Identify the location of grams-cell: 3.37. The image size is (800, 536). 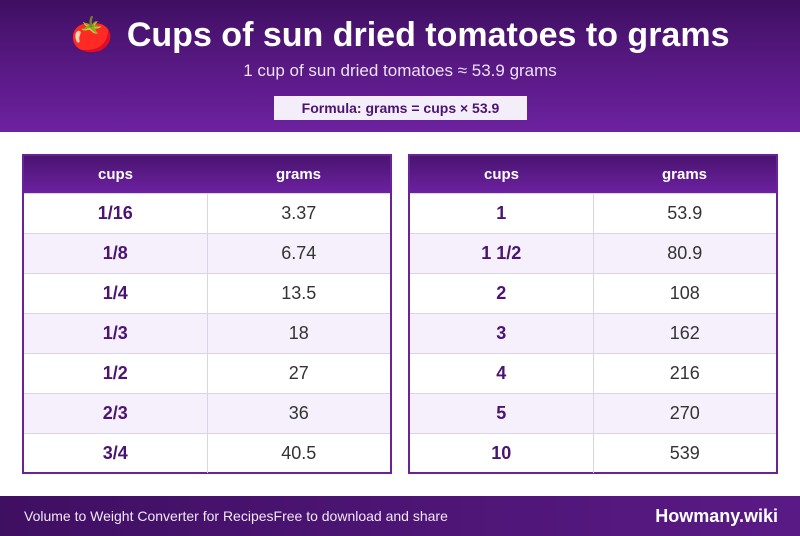
(299, 213).